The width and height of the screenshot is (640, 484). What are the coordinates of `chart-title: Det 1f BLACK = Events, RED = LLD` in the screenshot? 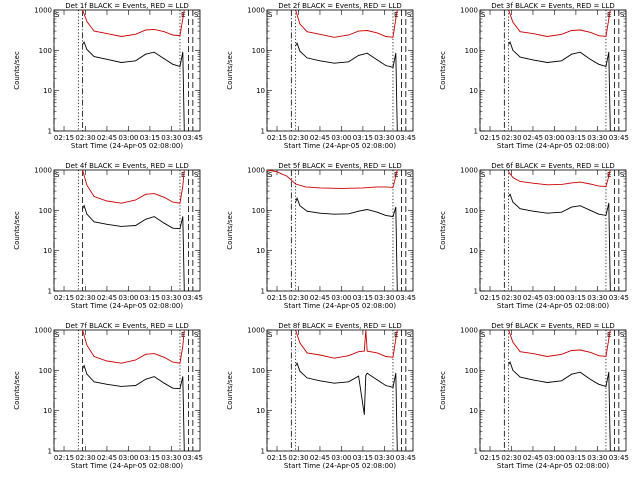 It's located at (126, 6).